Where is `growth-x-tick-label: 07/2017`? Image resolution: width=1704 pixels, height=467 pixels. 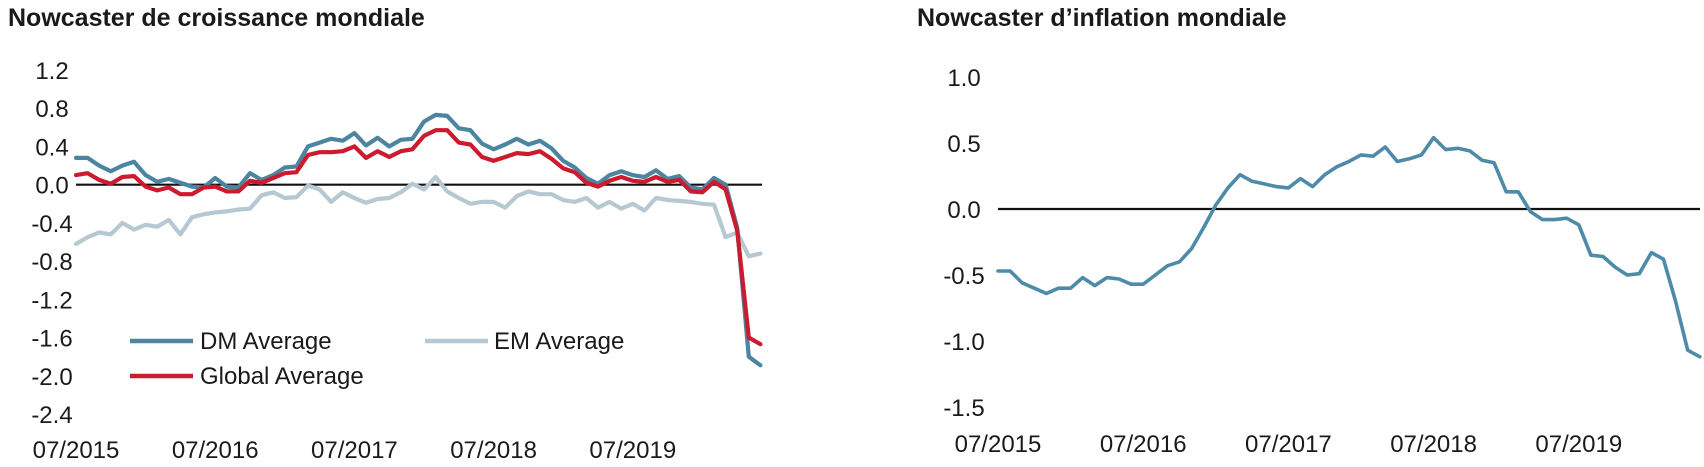 growth-x-tick-label: 07/2017 is located at coordinates (354, 450).